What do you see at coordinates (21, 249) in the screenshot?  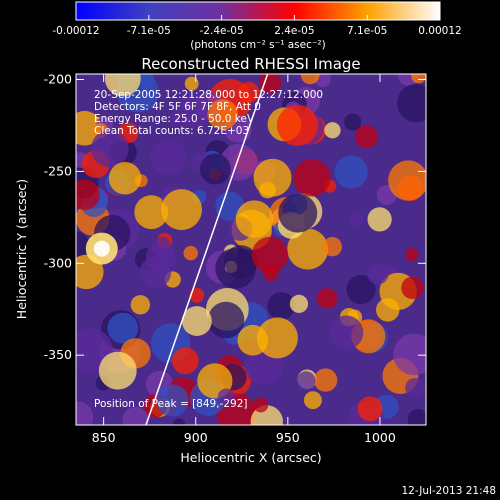 I see `y-axis-label: Heliocentric Y (arcsec)` at bounding box center [21, 249].